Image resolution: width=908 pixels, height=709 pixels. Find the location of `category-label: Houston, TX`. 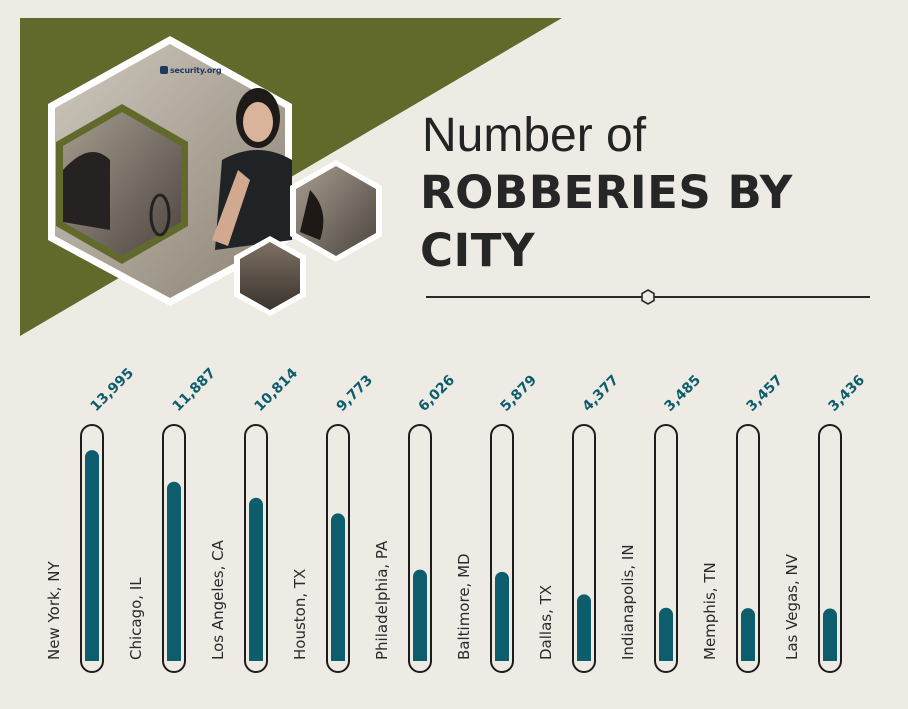

category-label: Houston, TX is located at coordinates (300, 614).